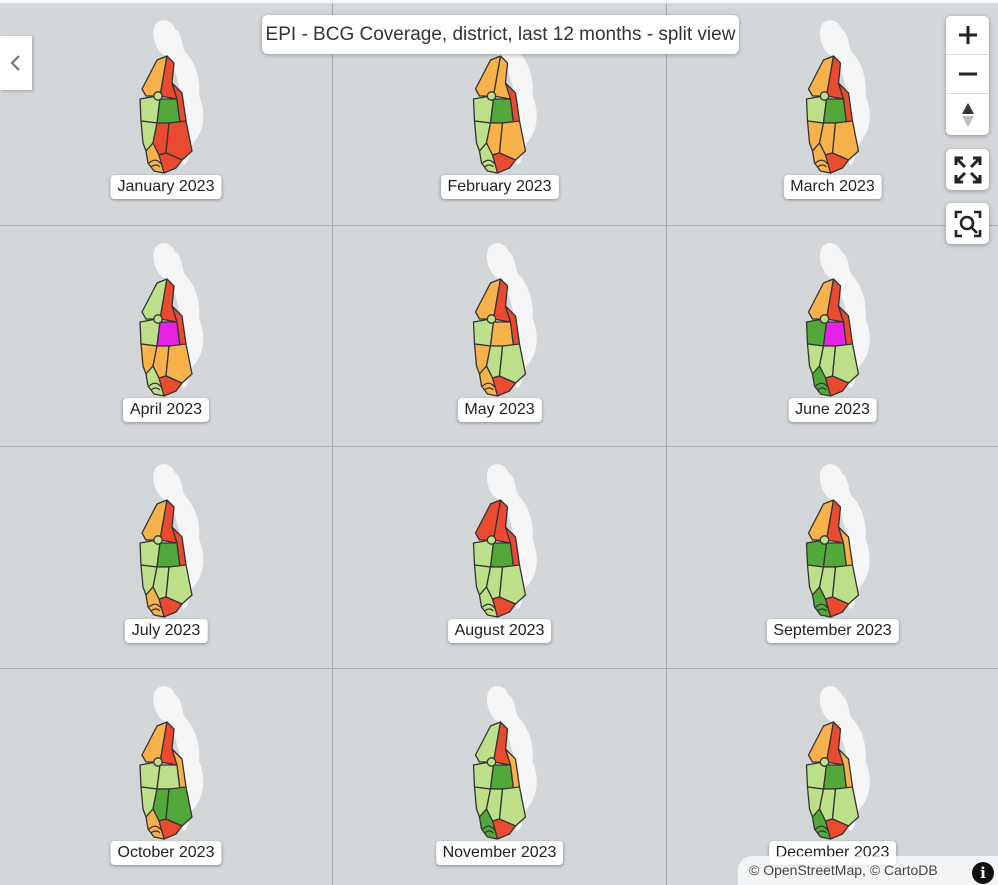 This screenshot has height=885, width=998. Describe the element at coordinates (967, 114) in the screenshot. I see `reset-bearing-button` at that location.